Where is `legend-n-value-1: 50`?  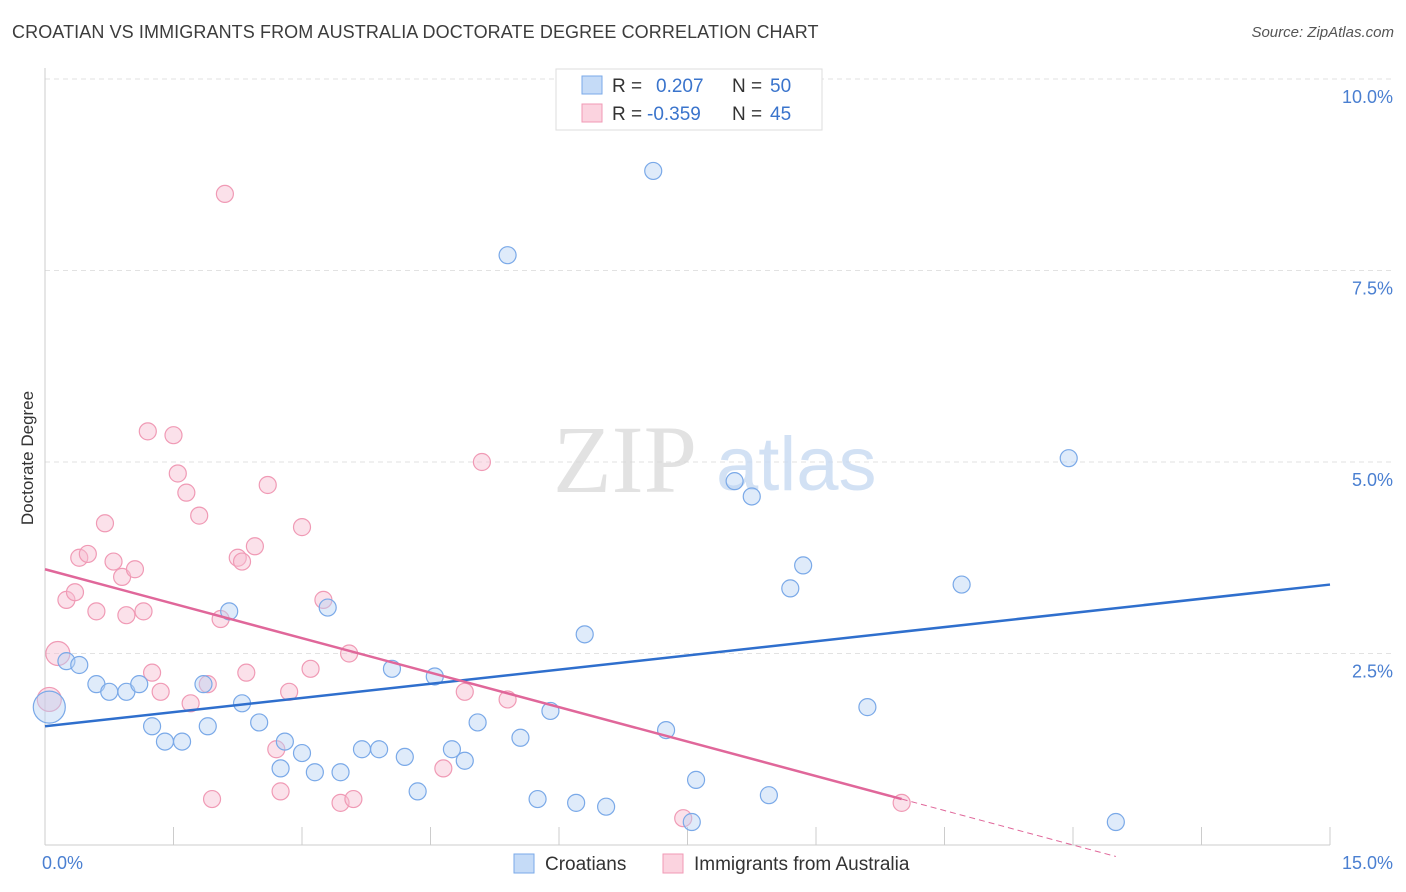
legend-n-value-1: 50 is located at coordinates (780, 86).